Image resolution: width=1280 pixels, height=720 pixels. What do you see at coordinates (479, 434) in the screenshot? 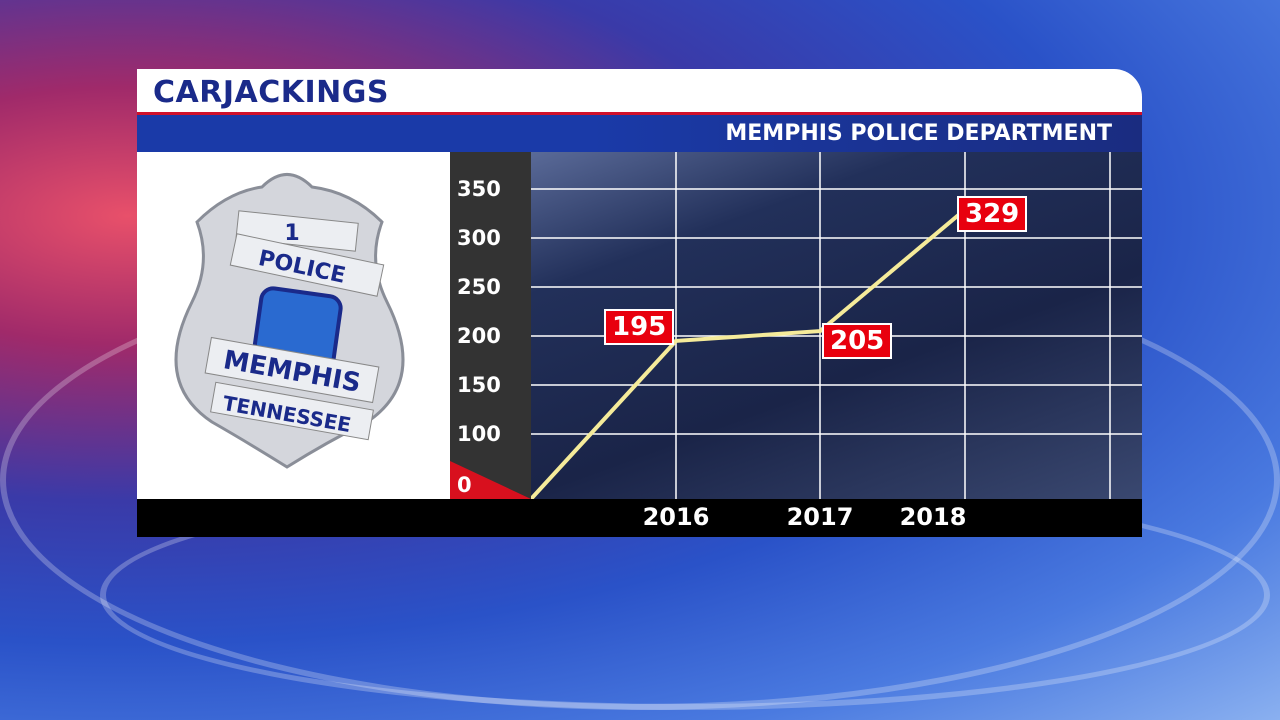
I see `y-tick-label: 100` at bounding box center [479, 434].